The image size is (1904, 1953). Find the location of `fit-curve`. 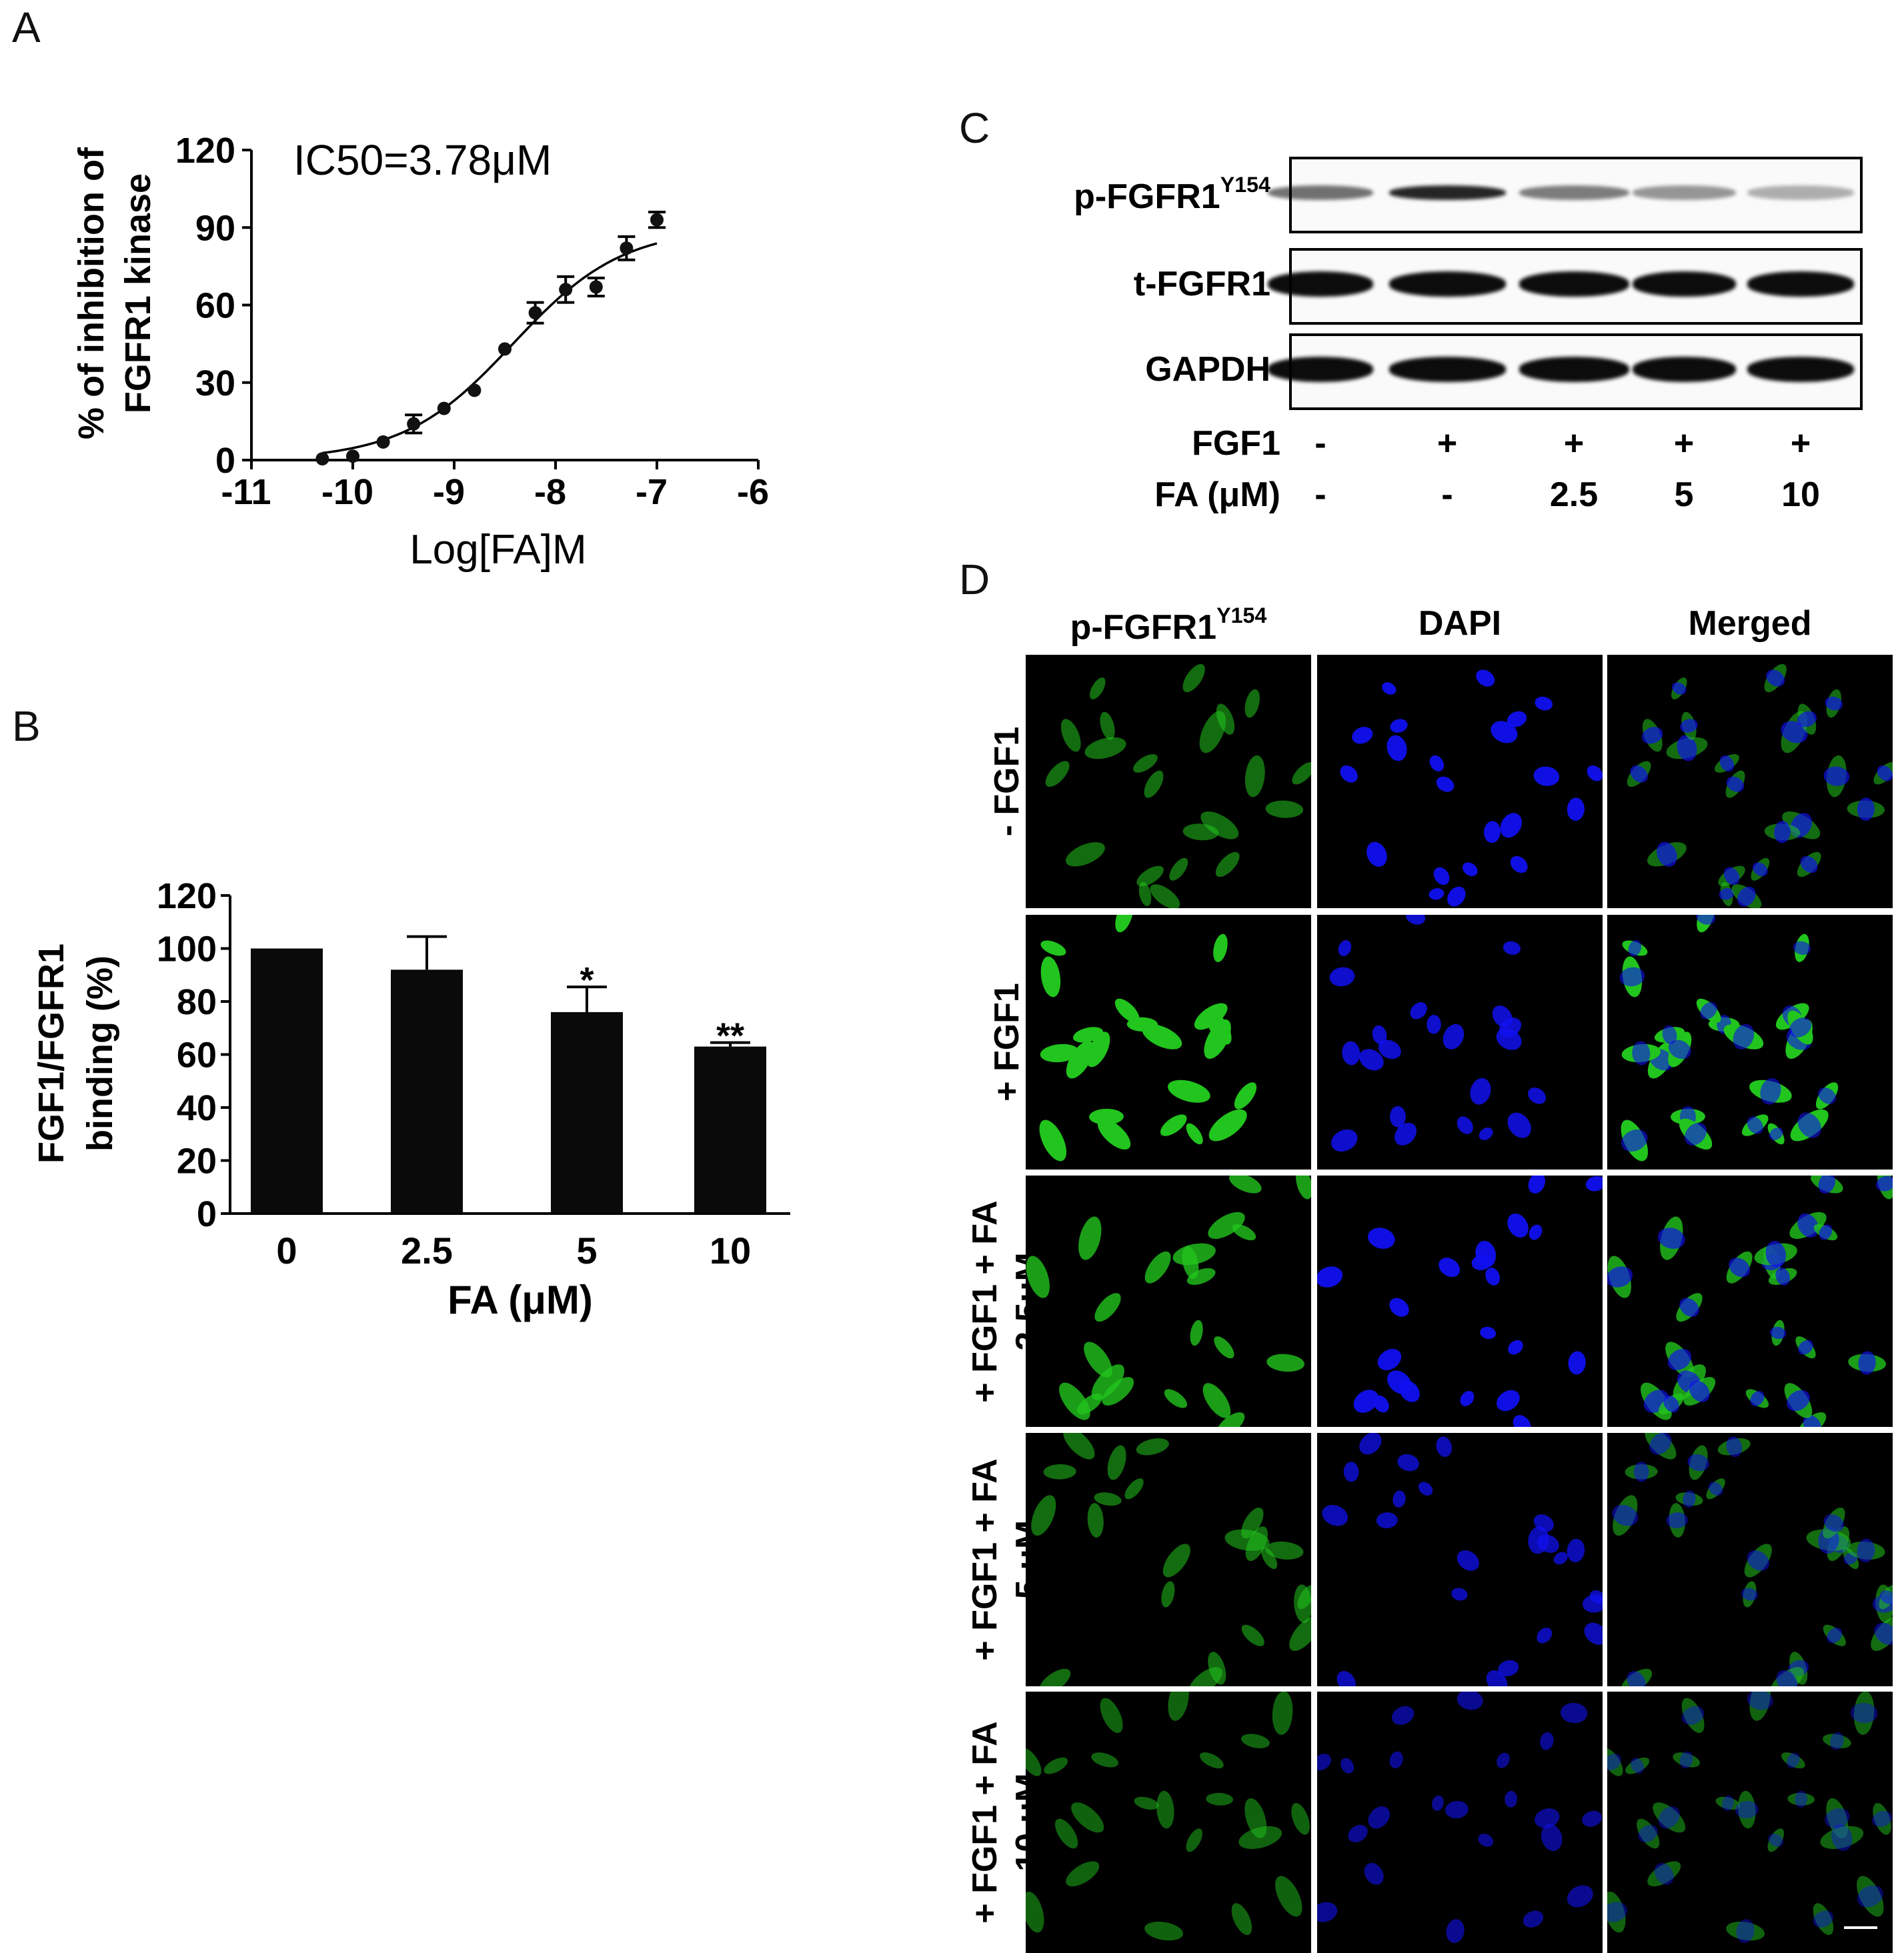

fit-curve is located at coordinates (490, 348).